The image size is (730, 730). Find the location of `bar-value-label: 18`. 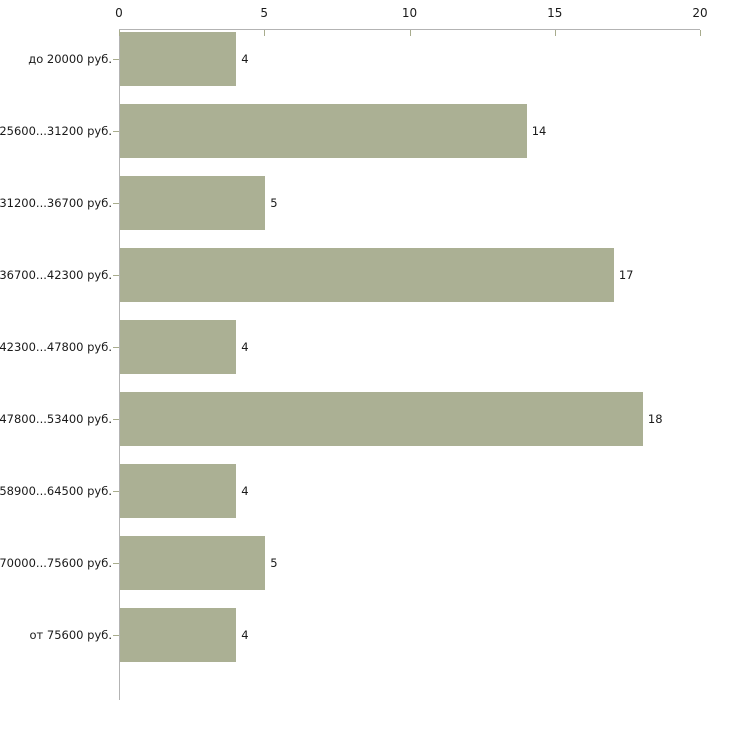

bar-value-label: 18 is located at coordinates (655, 419).